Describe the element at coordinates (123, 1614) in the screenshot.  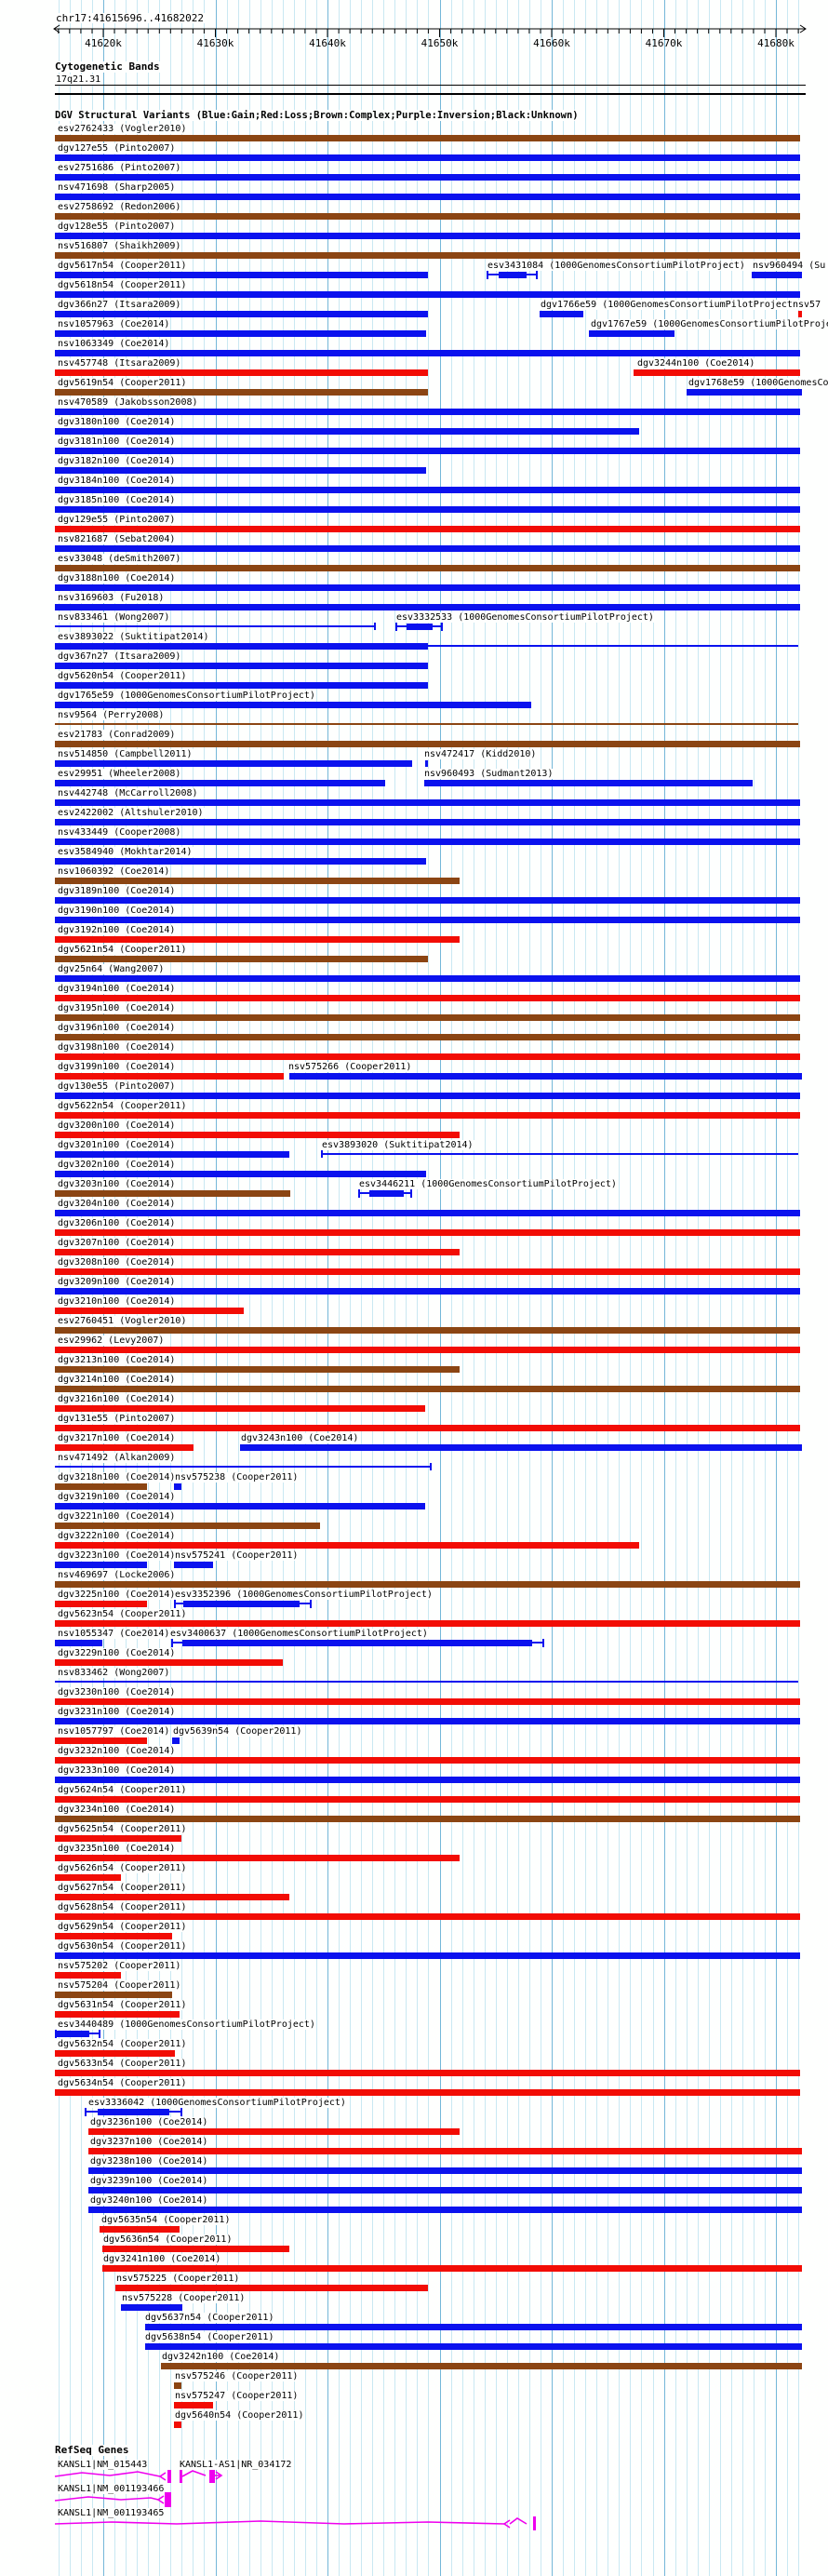
I see `variant-label: dgv5623n54 (Cooper2011)` at that location.